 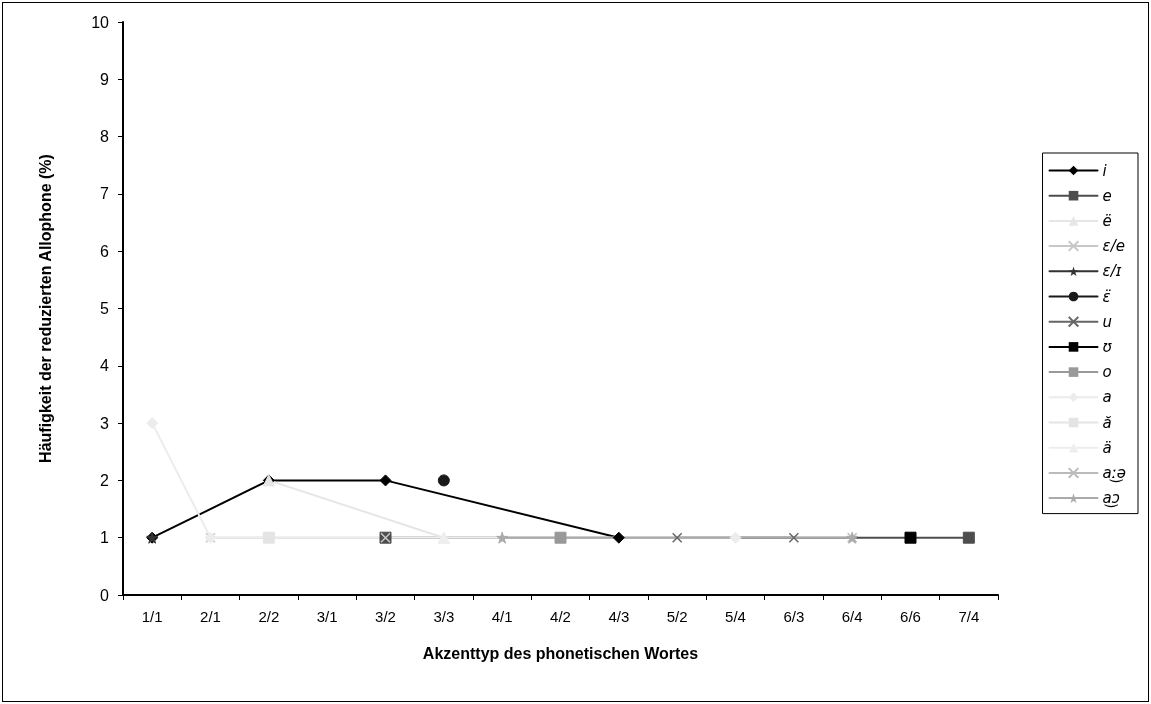 What do you see at coordinates (969, 616) in the screenshot?
I see `x-tick-label: 7/4` at bounding box center [969, 616].